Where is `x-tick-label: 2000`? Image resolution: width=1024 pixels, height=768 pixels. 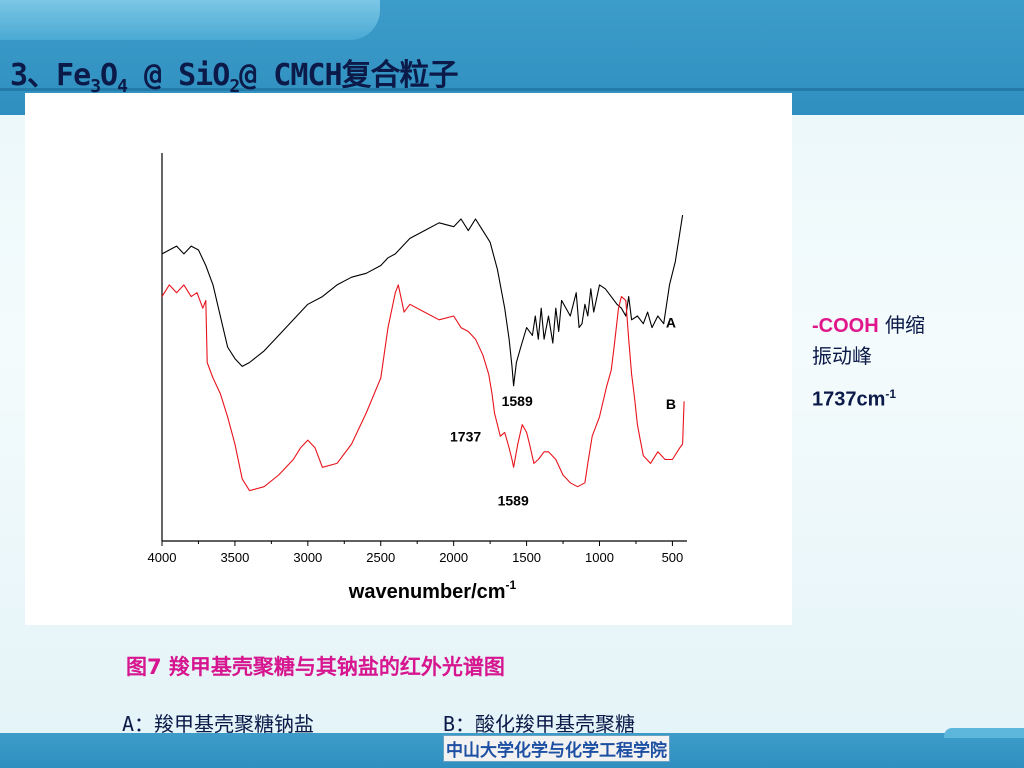 x-tick-label: 2000 is located at coordinates (453, 557).